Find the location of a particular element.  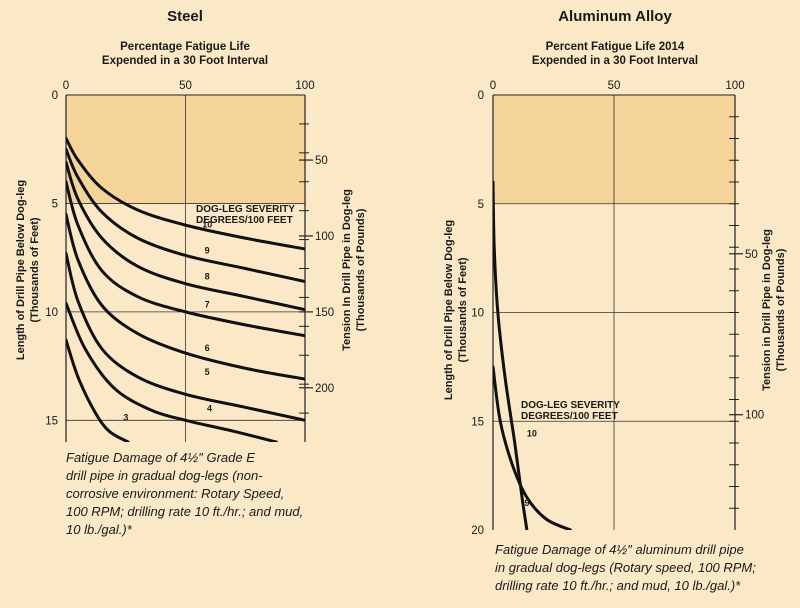

steel-left-tick-label: 10 is located at coordinates (51, 313).